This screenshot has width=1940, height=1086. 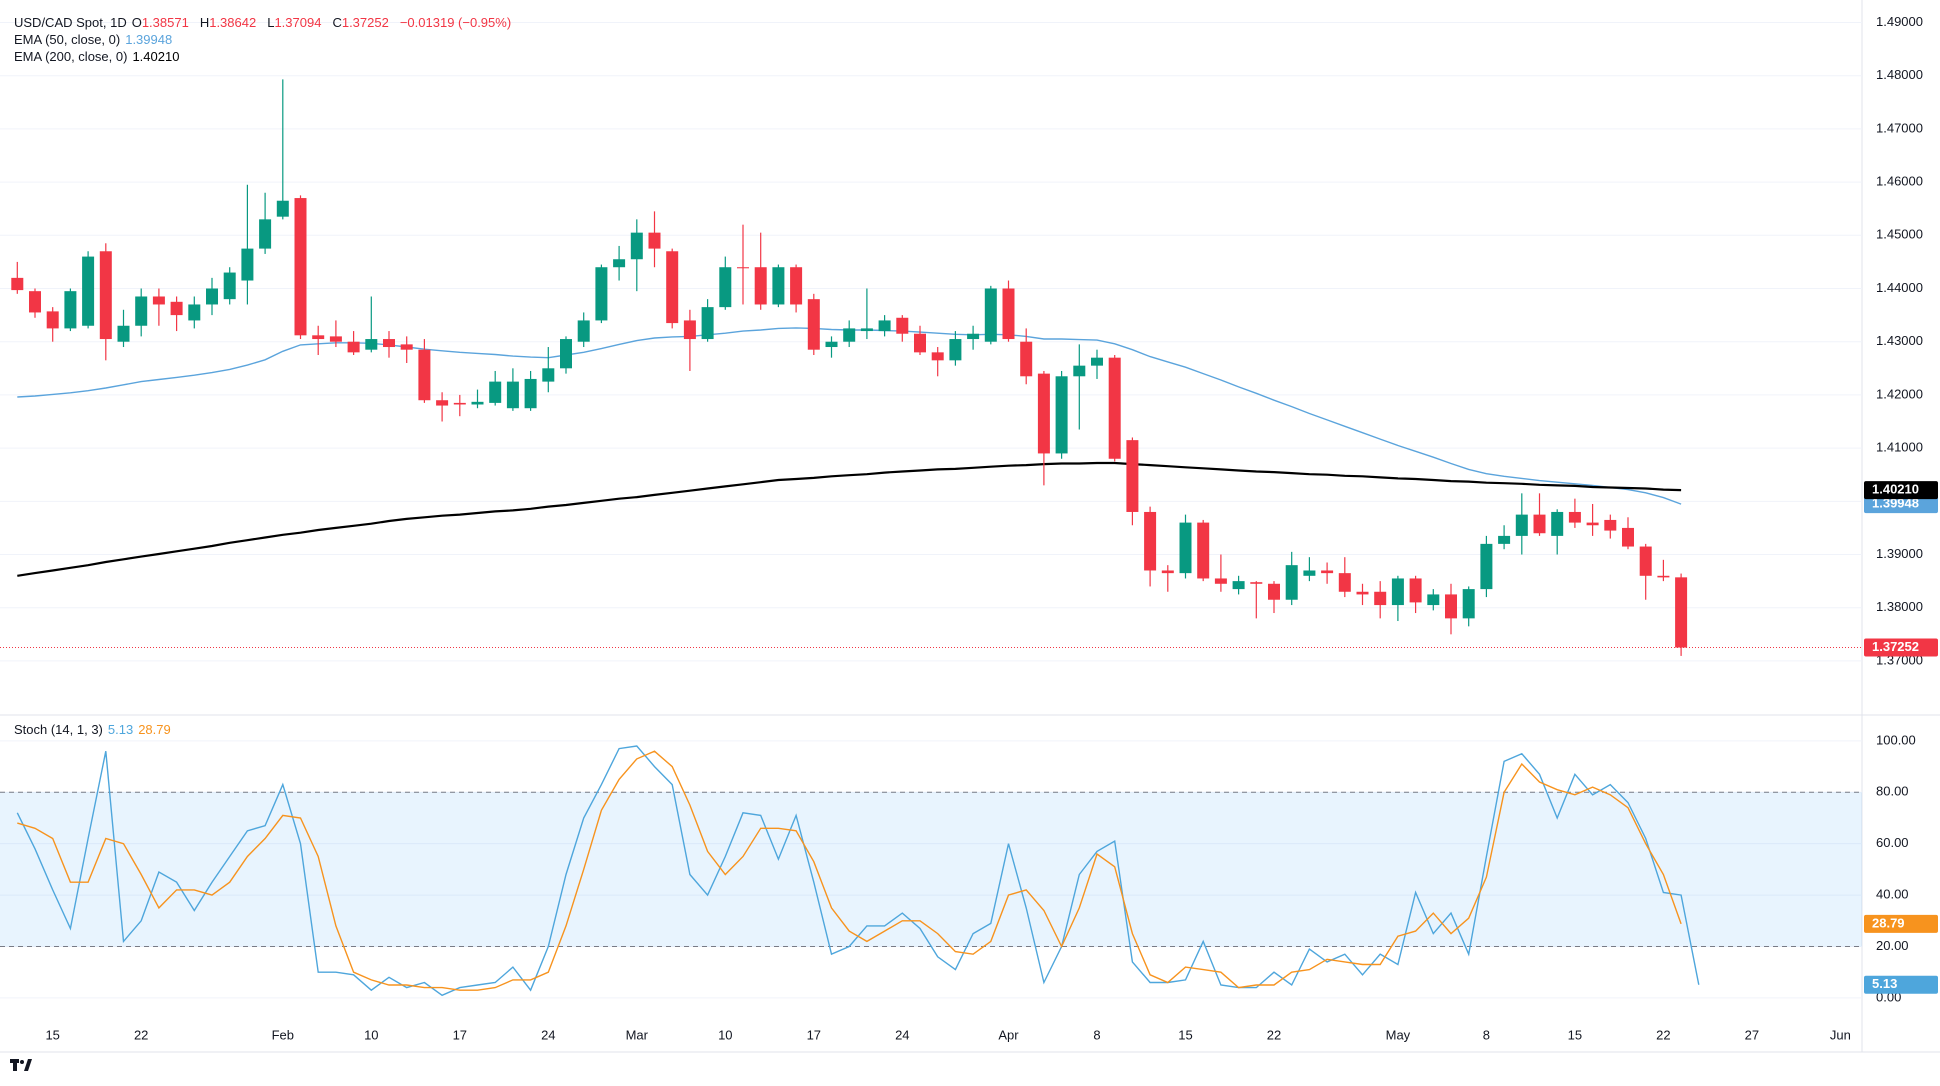 What do you see at coordinates (460, 1034) in the screenshot?
I see `x-tick-label: 17` at bounding box center [460, 1034].